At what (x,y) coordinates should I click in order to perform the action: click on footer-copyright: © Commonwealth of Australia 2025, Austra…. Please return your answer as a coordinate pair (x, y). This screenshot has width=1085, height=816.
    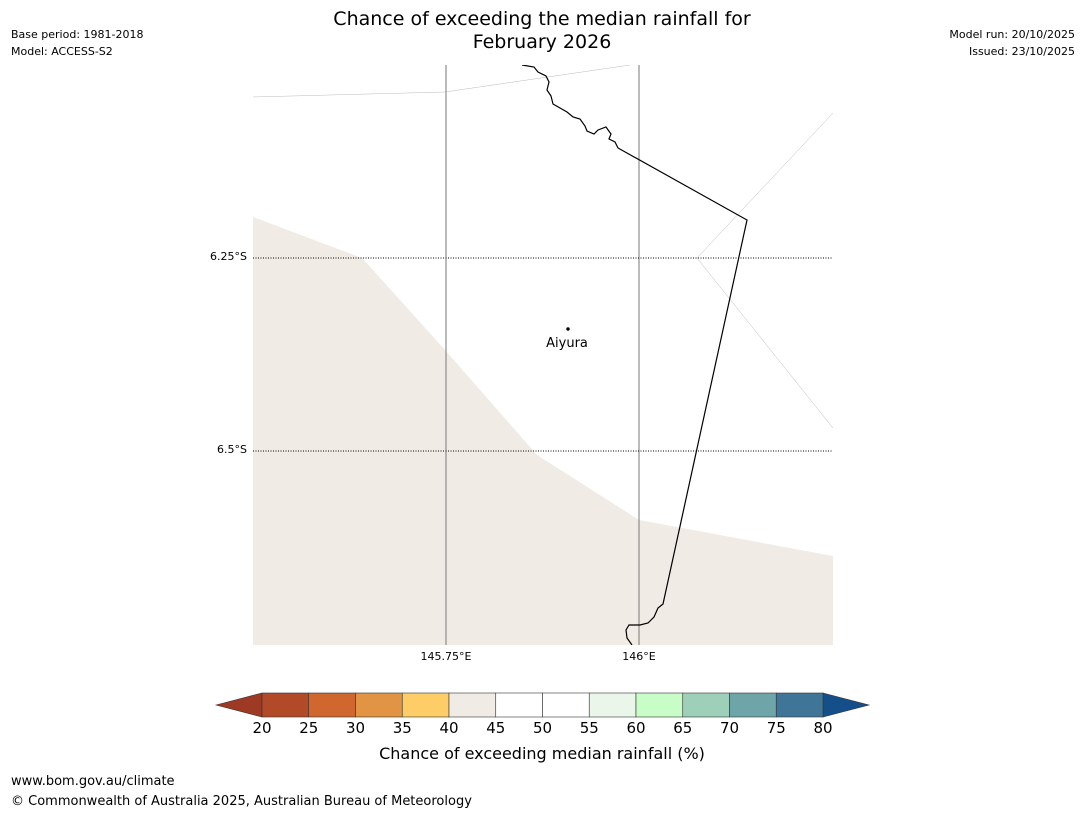
    Looking at the image, I should click on (241, 801).